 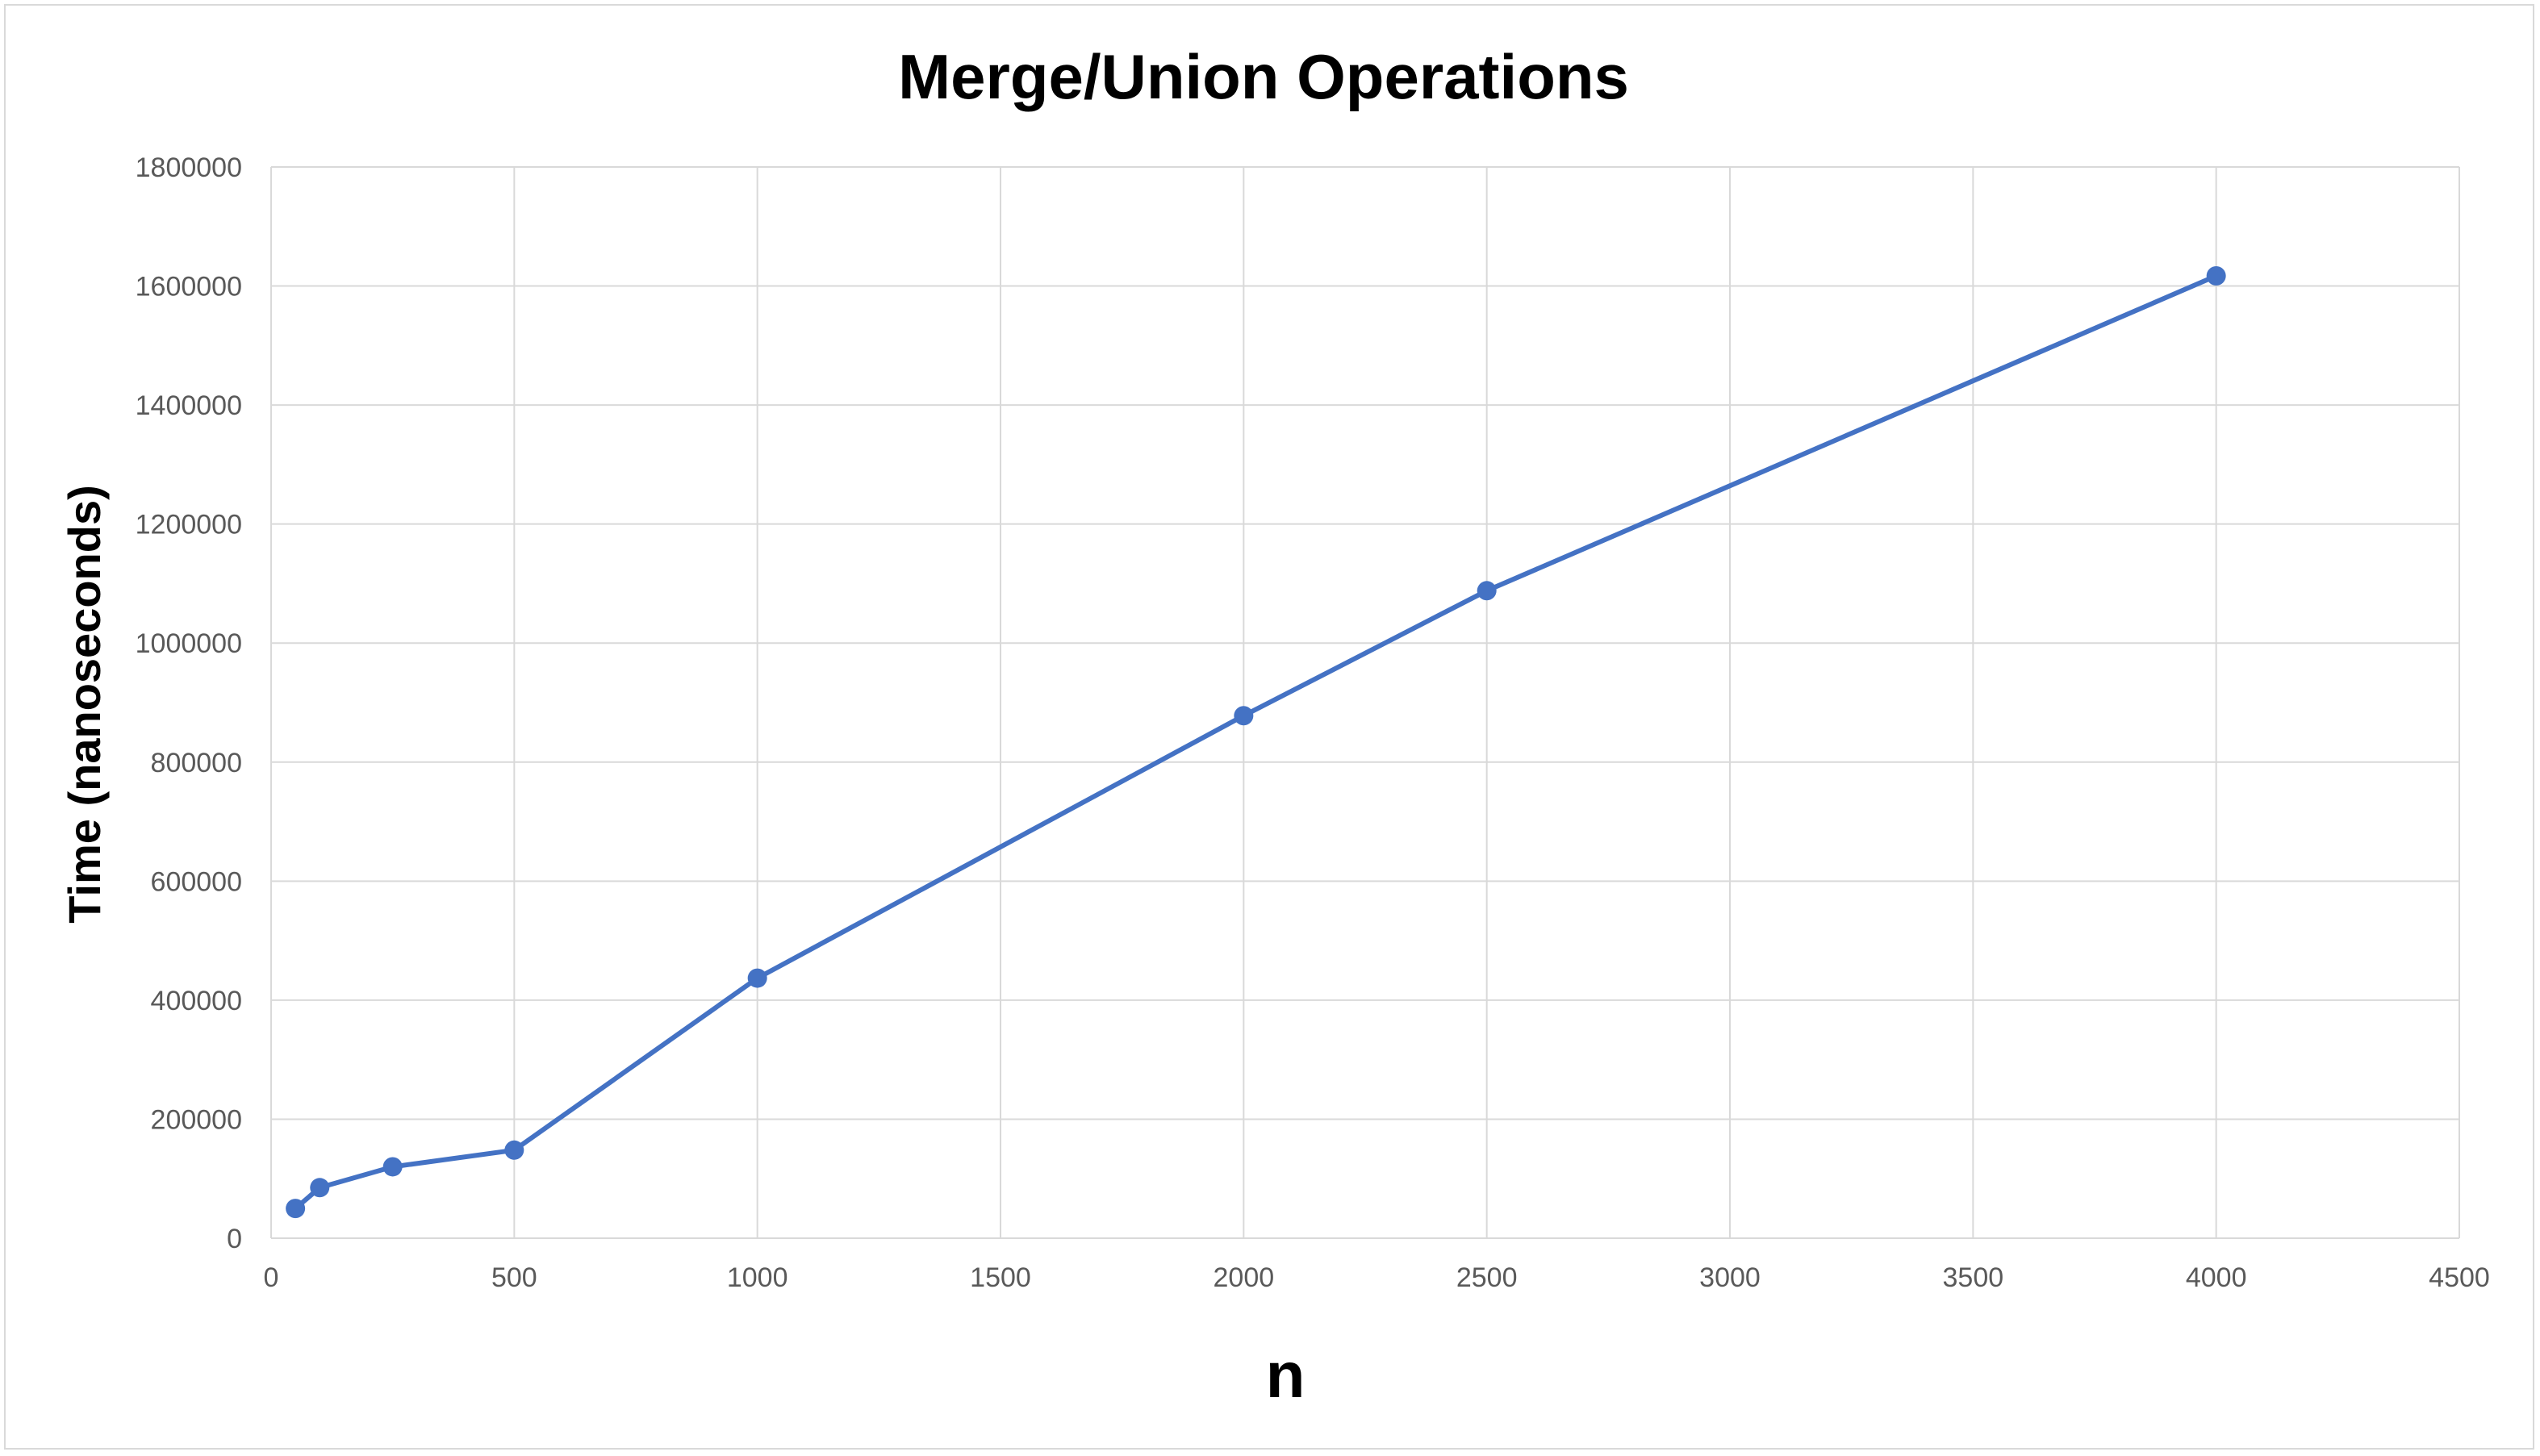 What do you see at coordinates (196, 1001) in the screenshot?
I see `y-tick-label: 400000` at bounding box center [196, 1001].